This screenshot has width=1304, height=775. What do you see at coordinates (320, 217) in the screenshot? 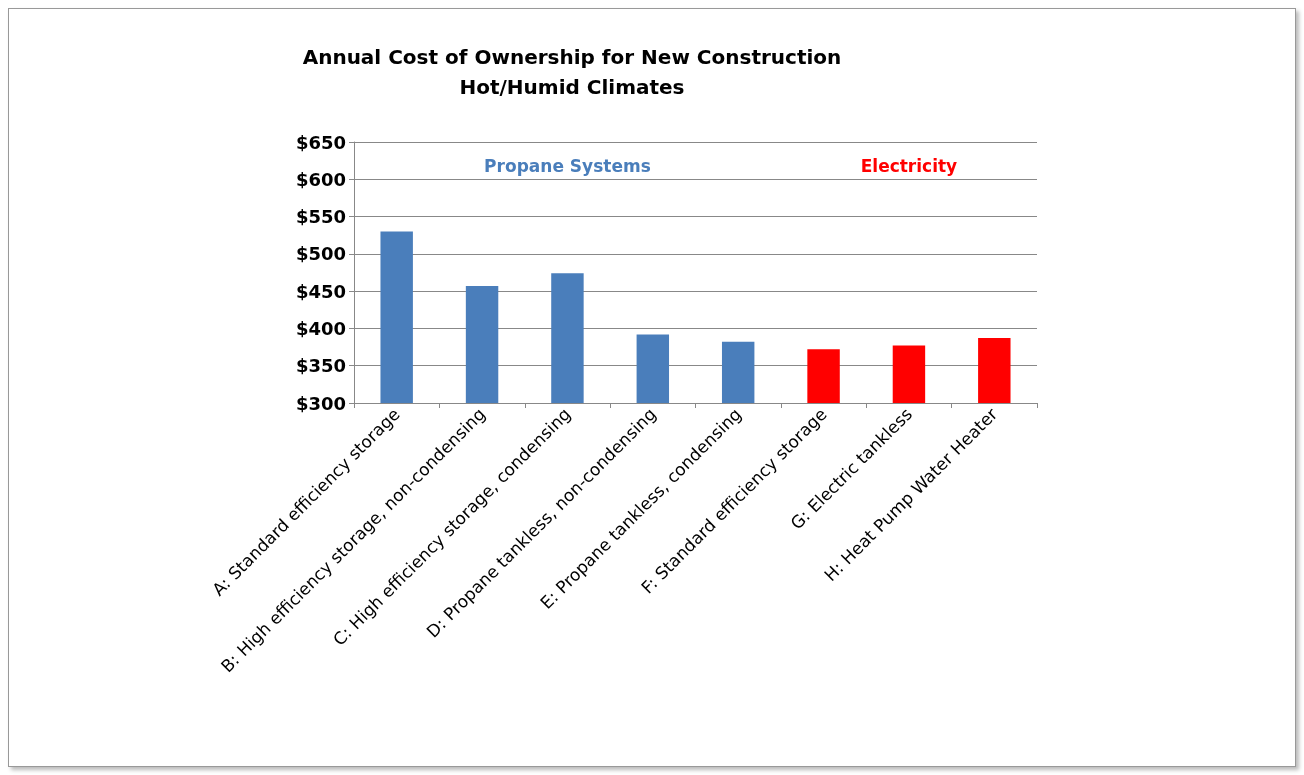
I see `y-tick-label: $550` at bounding box center [320, 217].